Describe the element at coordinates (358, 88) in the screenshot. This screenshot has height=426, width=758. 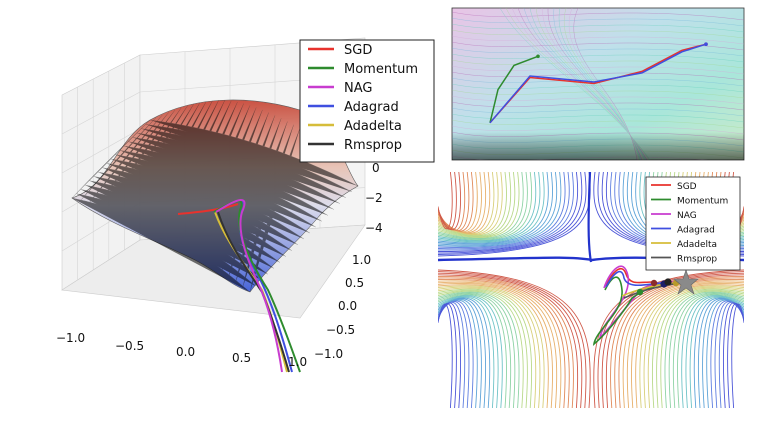
I see `legend-3d-label: NAG` at that location.